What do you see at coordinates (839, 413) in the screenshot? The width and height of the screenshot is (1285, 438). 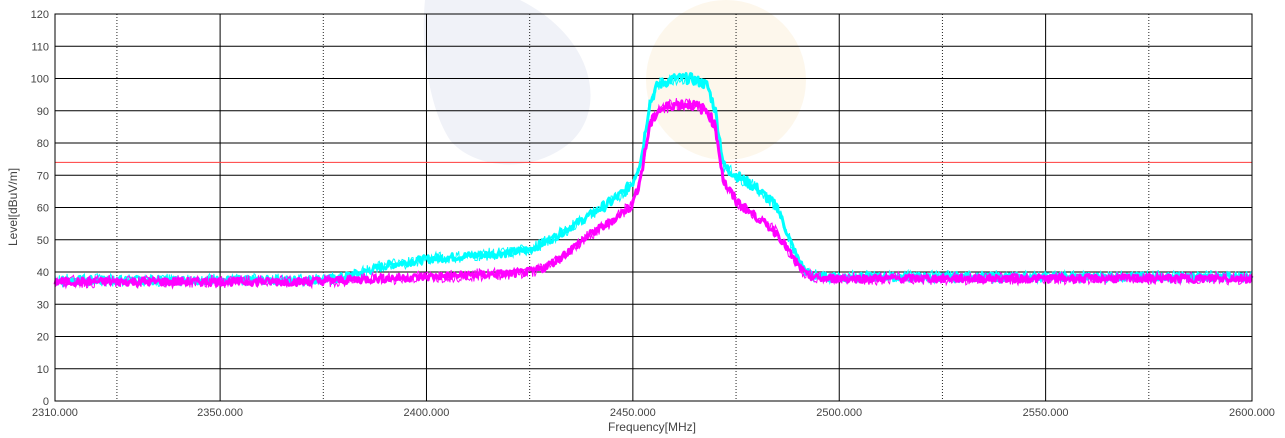 I see `x-tick-label: 2500.000` at bounding box center [839, 413].